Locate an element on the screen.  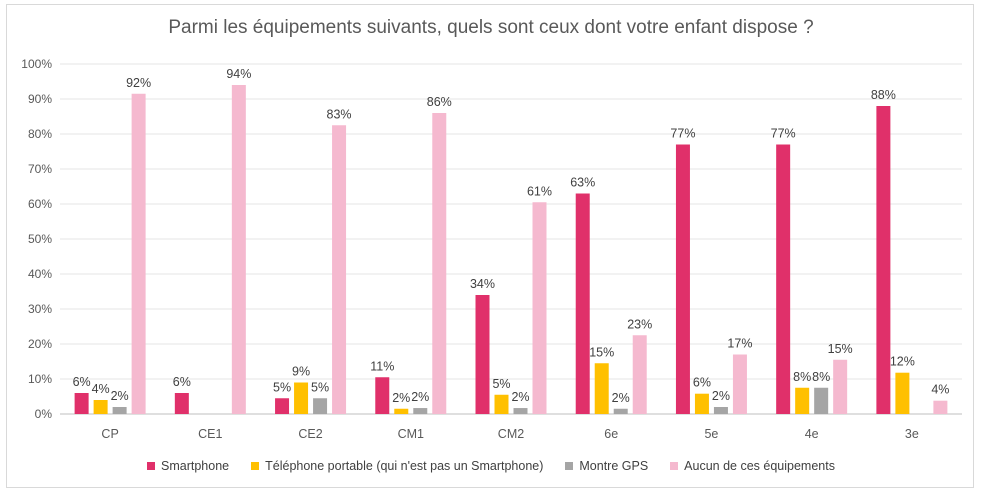
y-tick-label: 80% is located at coordinates (40, 134).